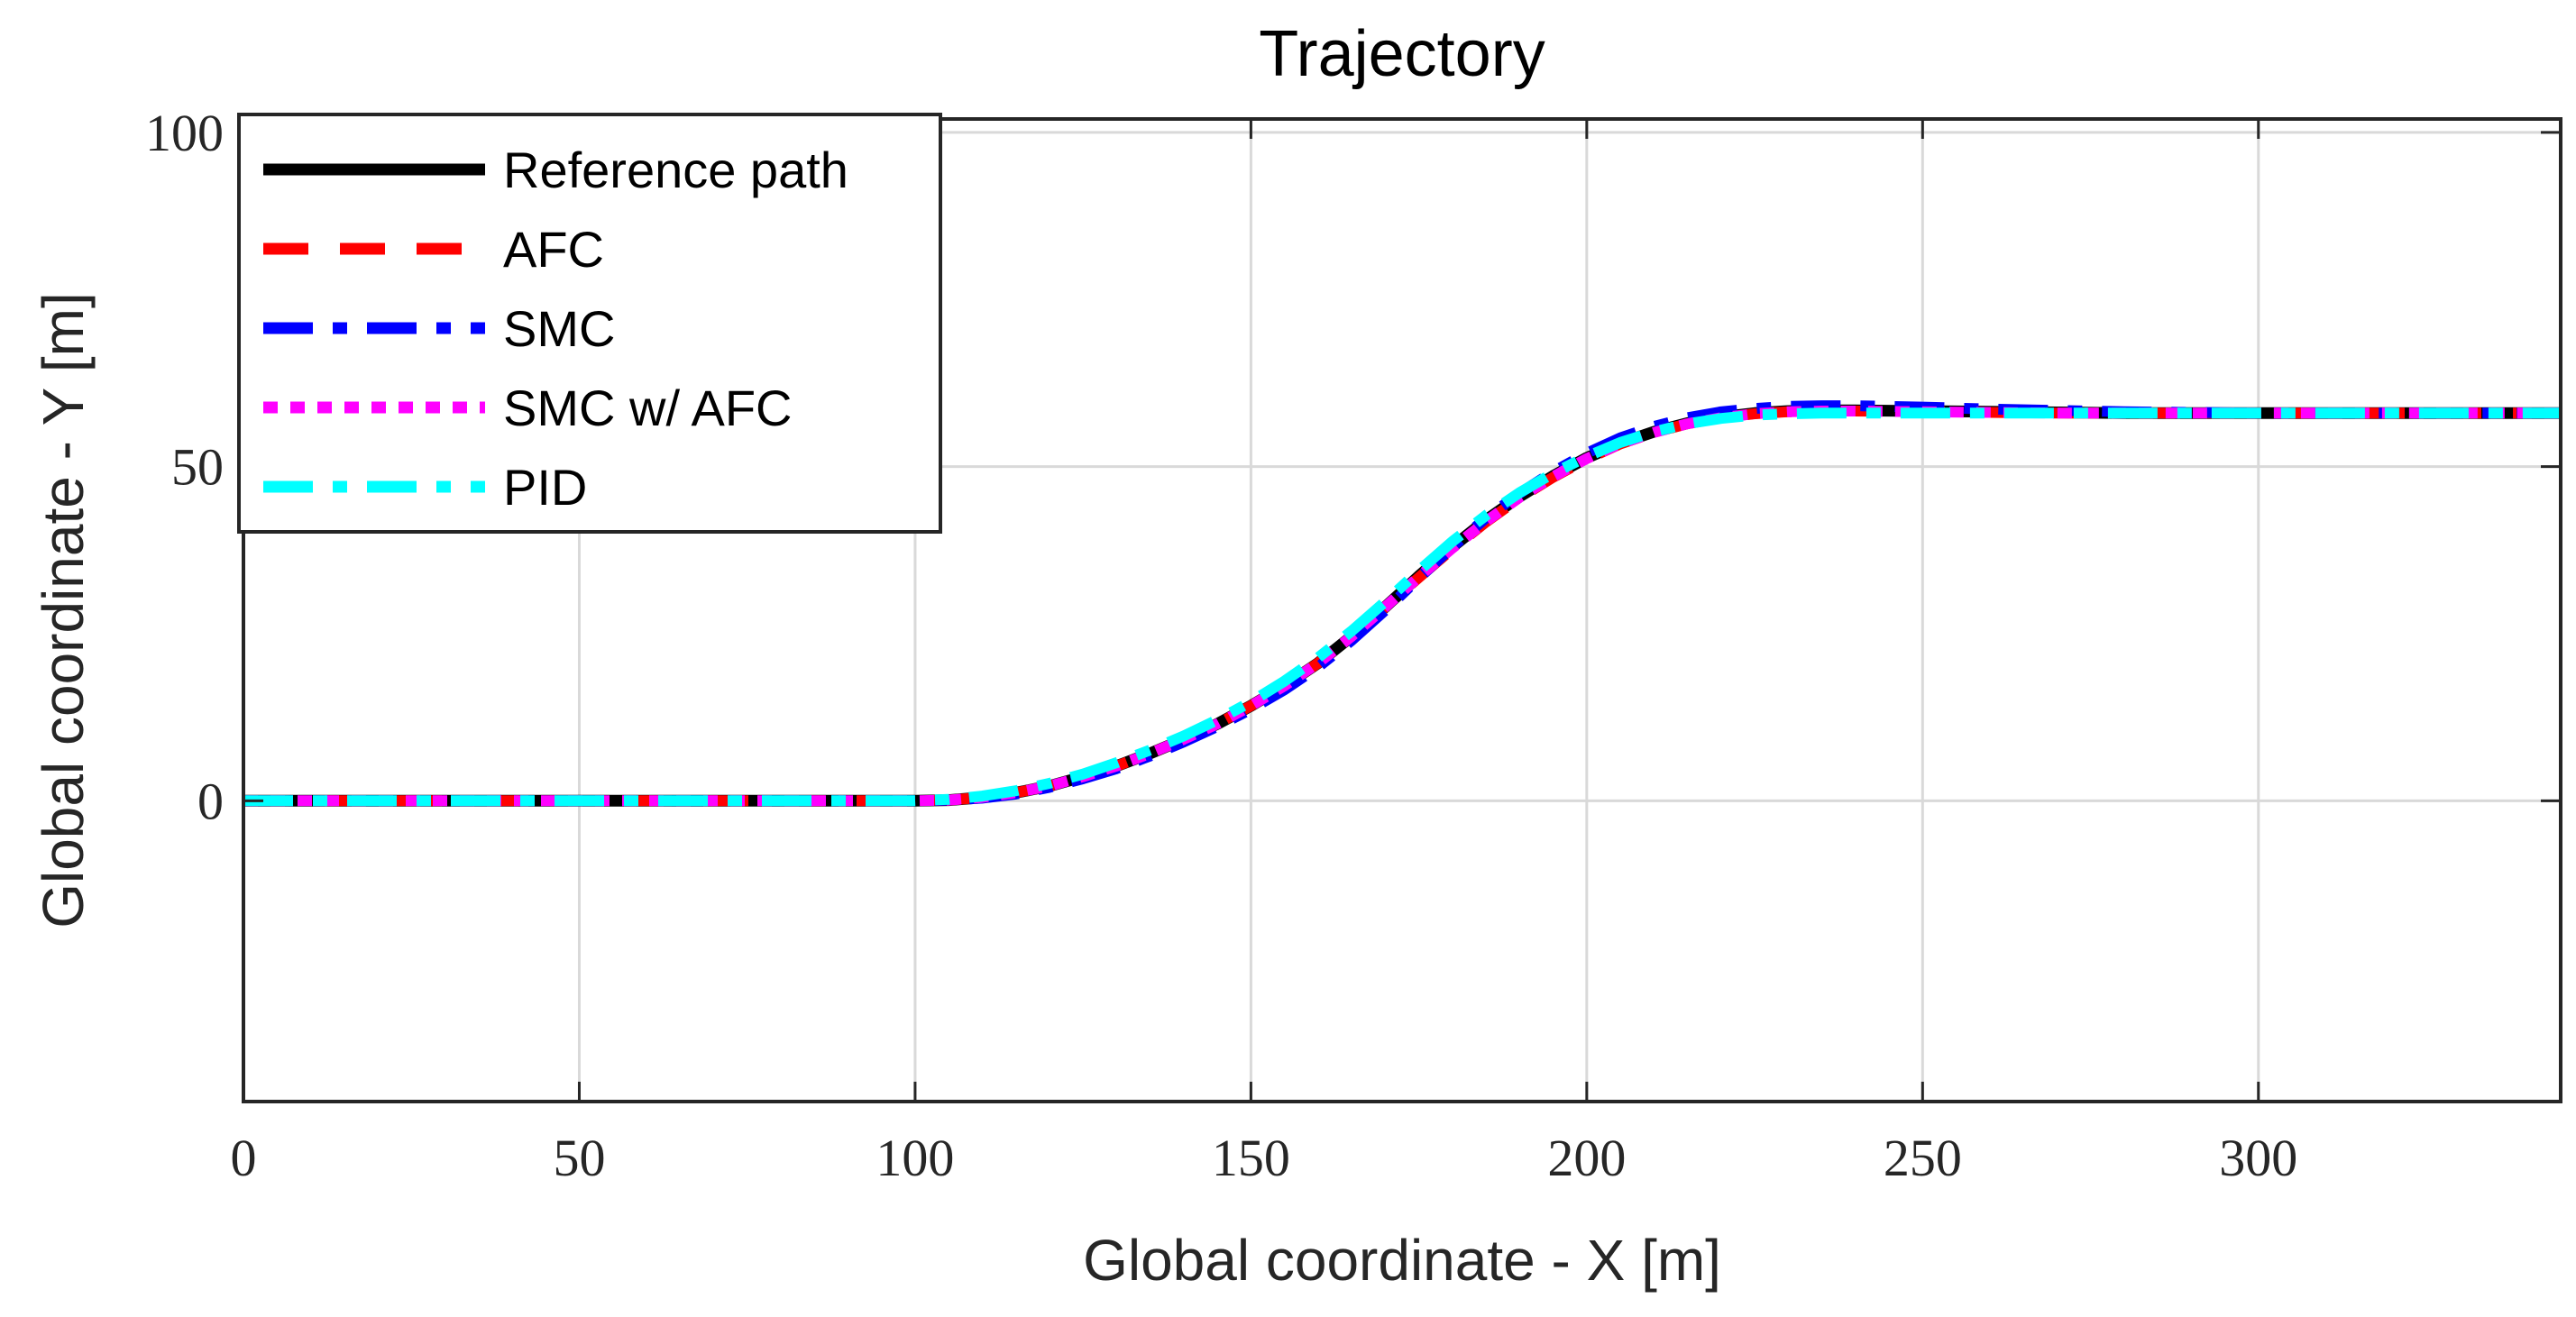  What do you see at coordinates (579, 1158) in the screenshot?
I see `x-tick-label: 50` at bounding box center [579, 1158].